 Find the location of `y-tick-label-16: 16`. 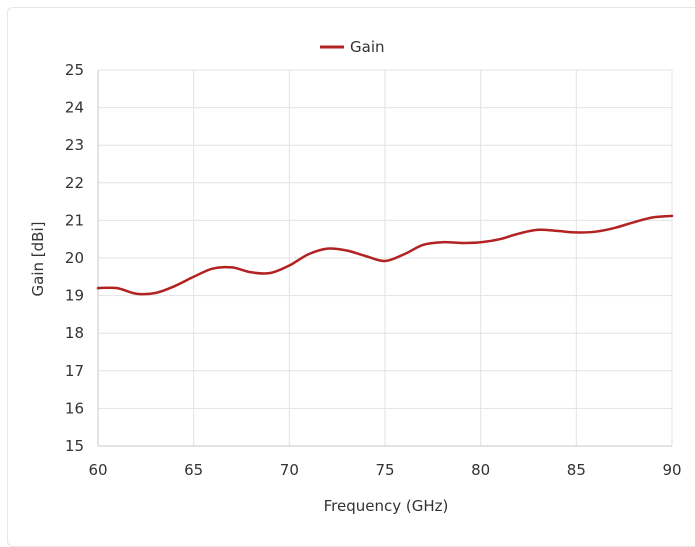

y-tick-label-16: 16 is located at coordinates (74, 408).